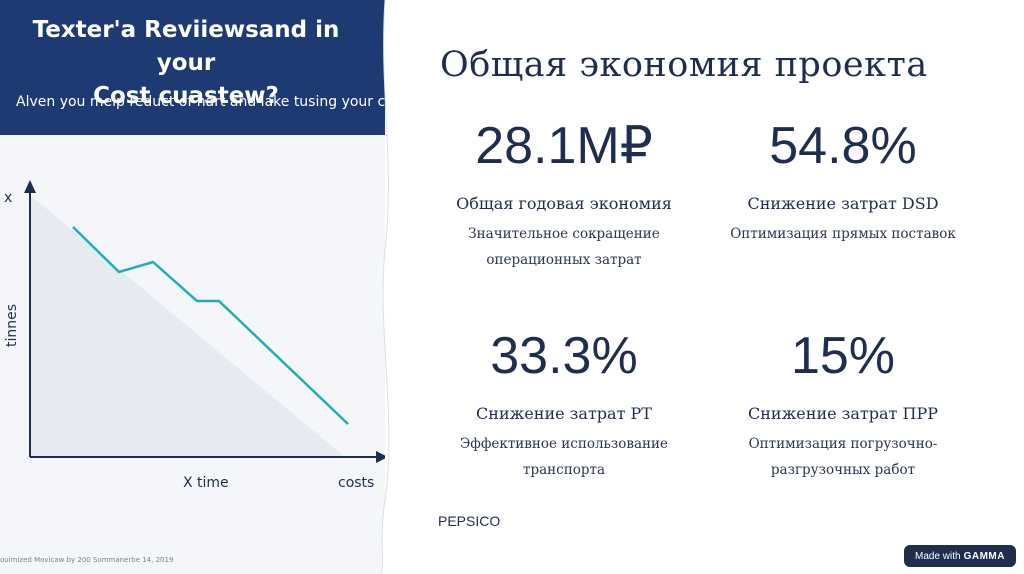  I want to click on stat-label: Снижение затрат ПРР, so click(843, 413).